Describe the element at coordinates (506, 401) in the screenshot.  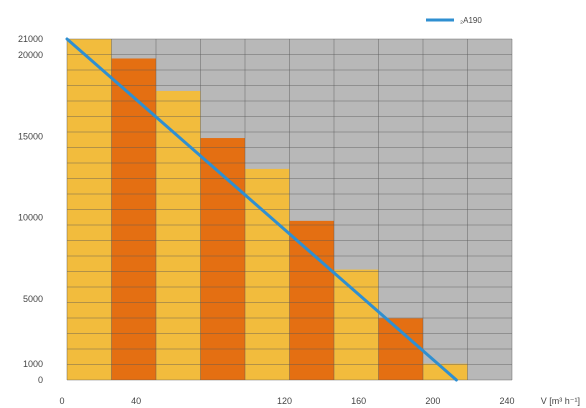
I see `x-tick-label-240: 240` at that location.